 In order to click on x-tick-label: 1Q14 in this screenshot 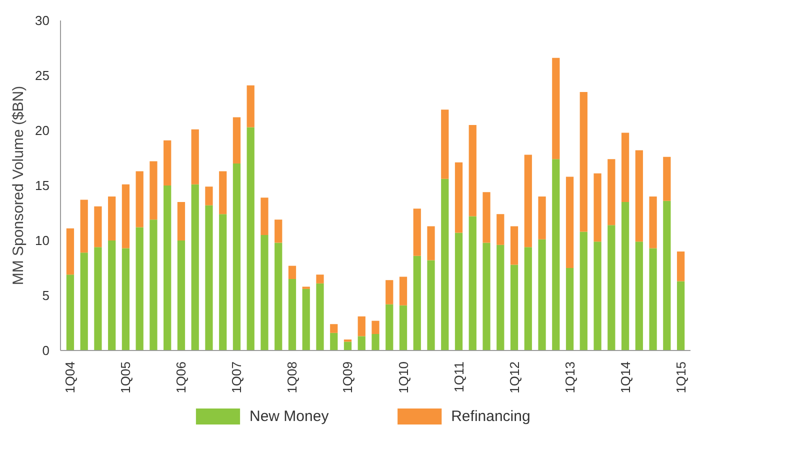, I will do `click(625, 377)`.